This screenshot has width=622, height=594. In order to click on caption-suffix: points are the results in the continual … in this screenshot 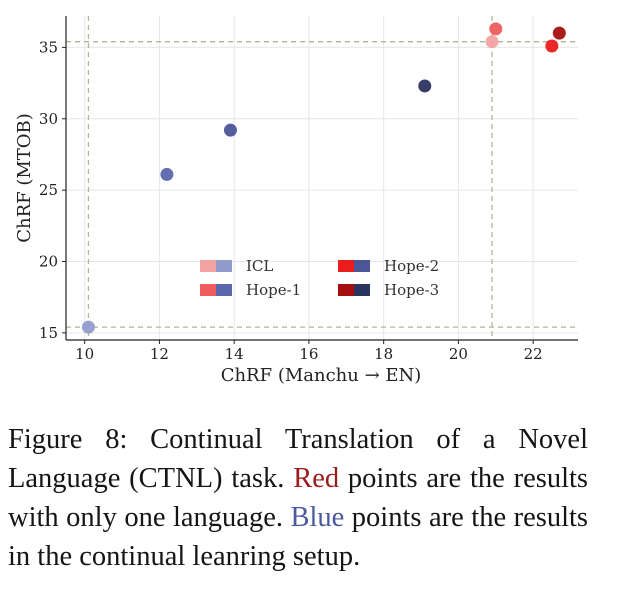, I will do `click(298, 537)`.